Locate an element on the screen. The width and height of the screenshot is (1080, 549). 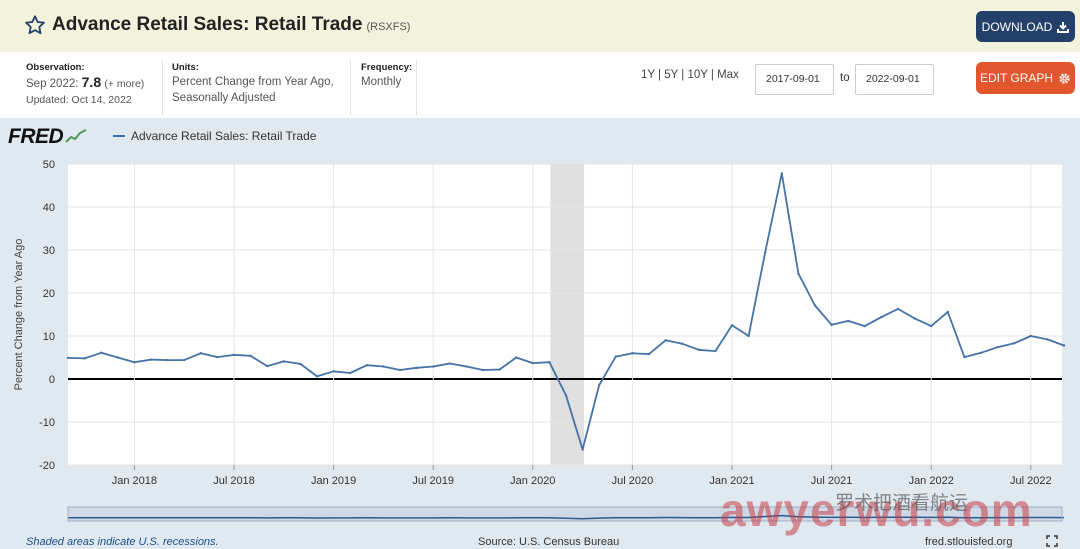
units-label: Units: is located at coordinates (185, 67).